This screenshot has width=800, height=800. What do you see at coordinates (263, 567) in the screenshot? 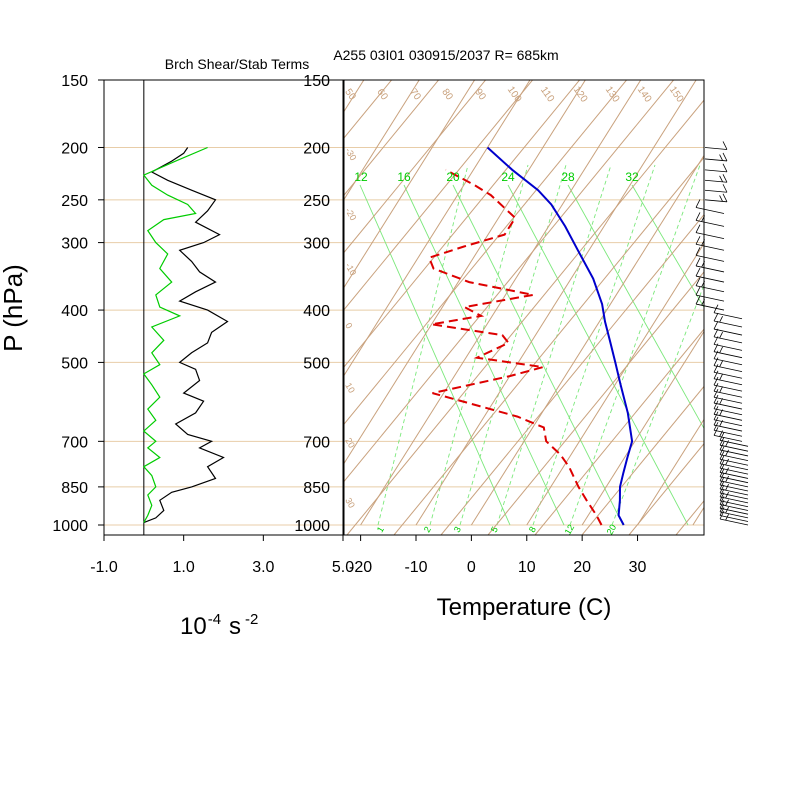
I see `left-x-tick-label: 3.0` at bounding box center [263, 567].